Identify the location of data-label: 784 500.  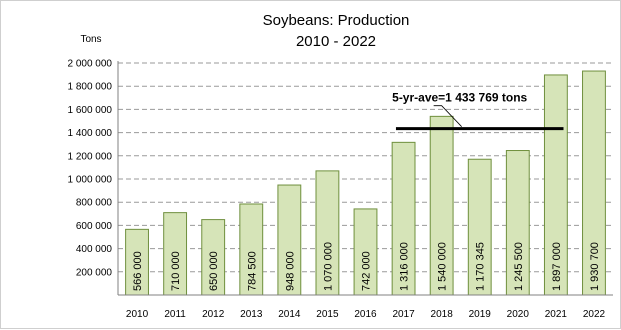
(252, 271).